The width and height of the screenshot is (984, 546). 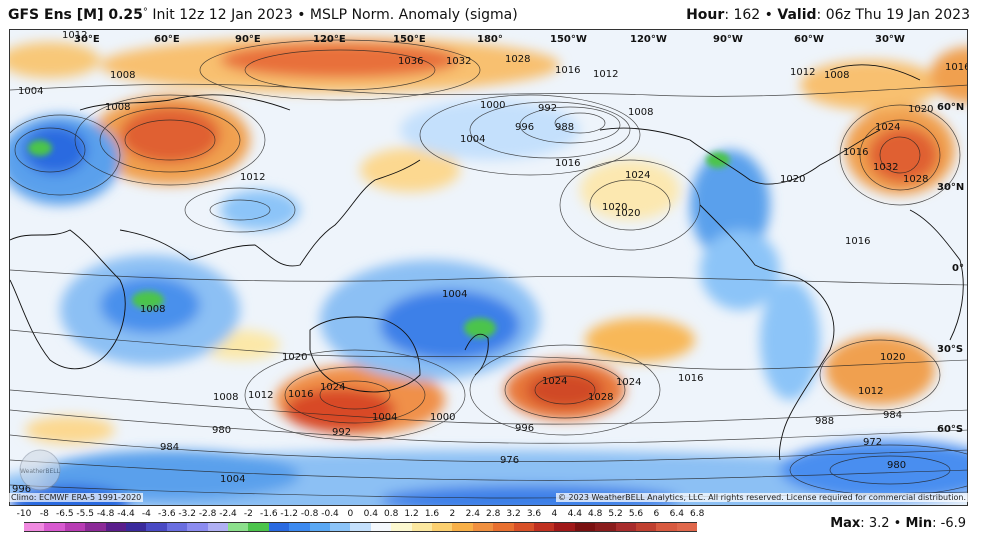 What do you see at coordinates (410, 61) in the screenshot?
I see `isobar-label: 1036` at bounding box center [410, 61].